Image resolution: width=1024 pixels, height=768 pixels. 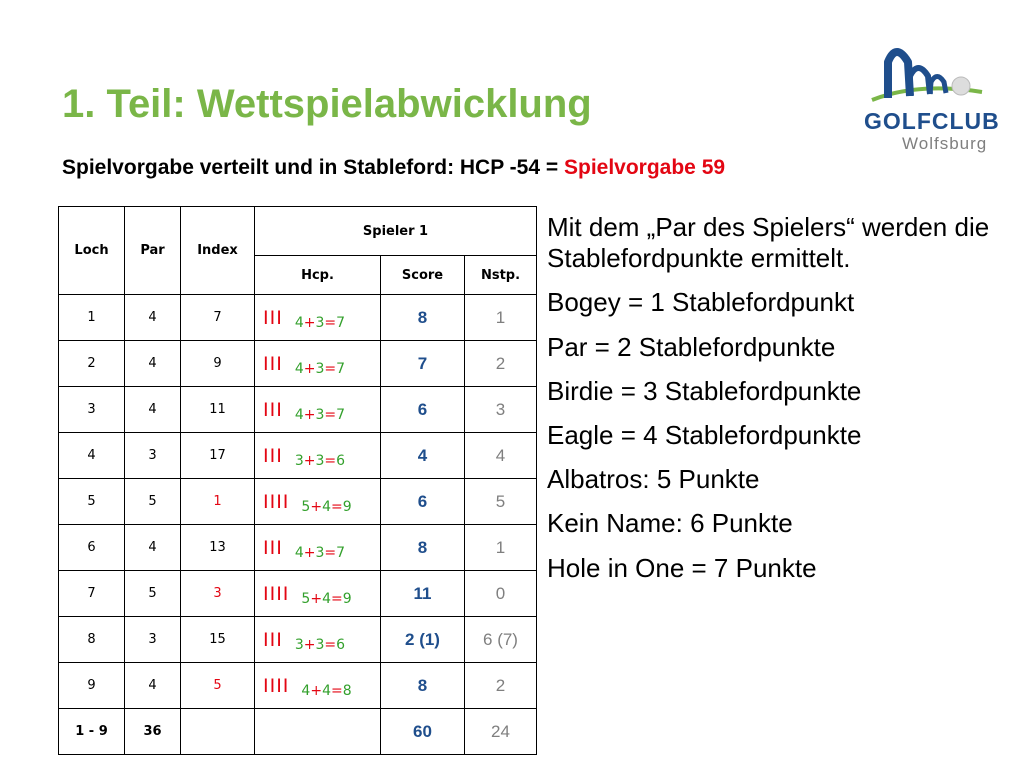 I want to click on cell-score: 7, so click(x=422, y=363).